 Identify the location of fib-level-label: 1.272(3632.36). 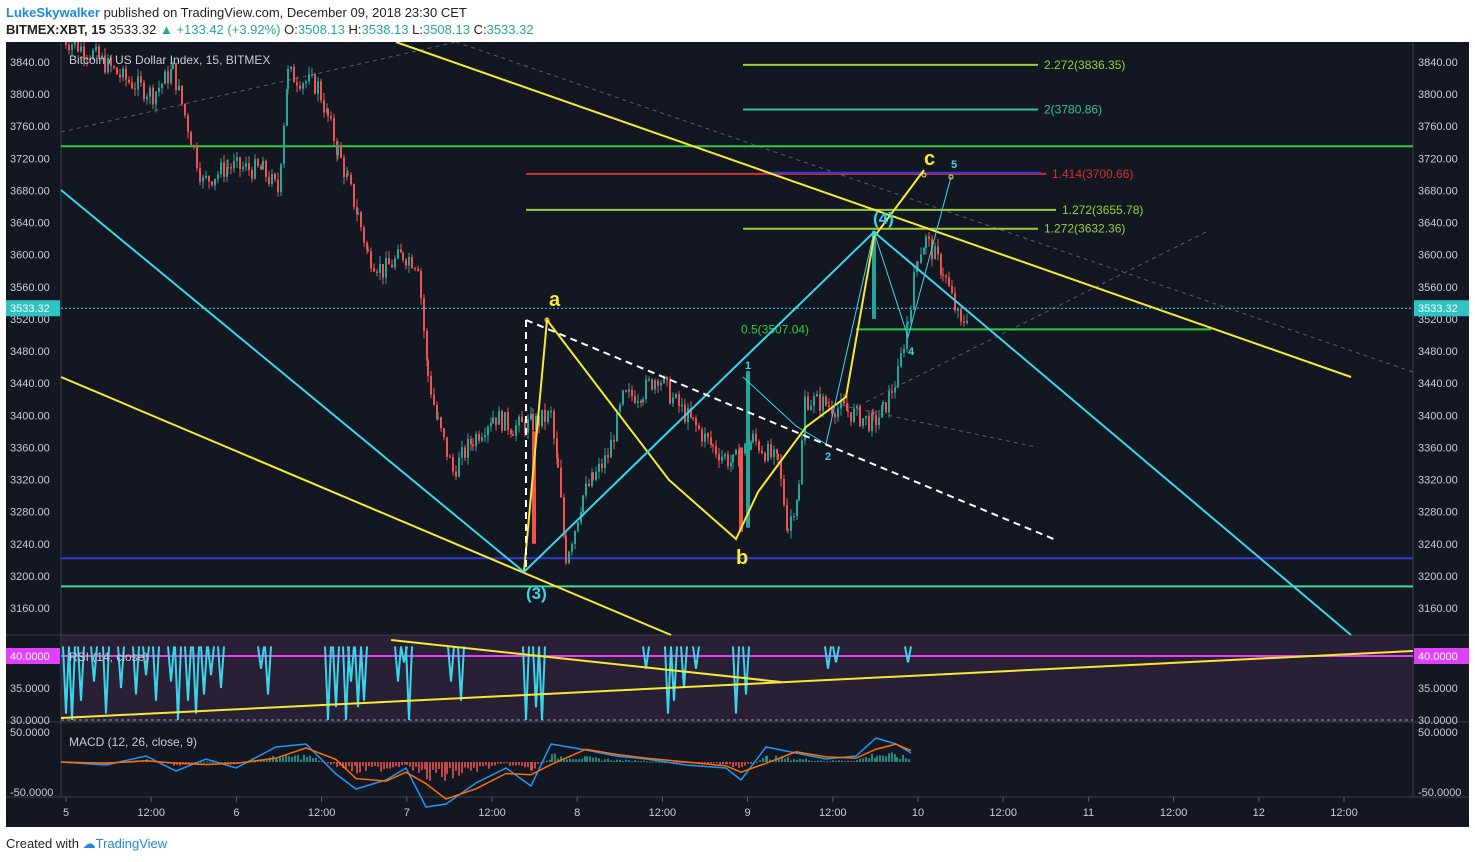
(1084, 229).